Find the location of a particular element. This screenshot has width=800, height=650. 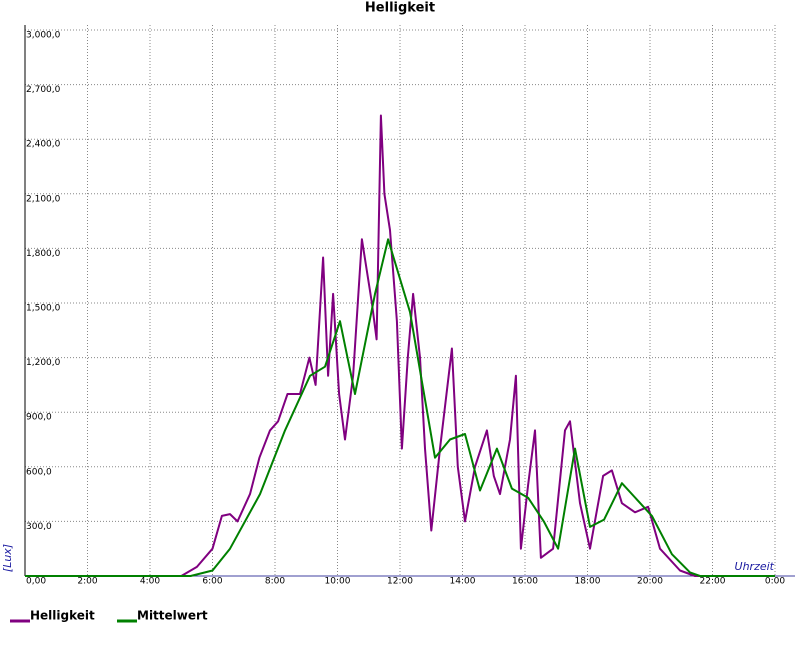

x-tick-label: 12:00 is located at coordinates (400, 582).